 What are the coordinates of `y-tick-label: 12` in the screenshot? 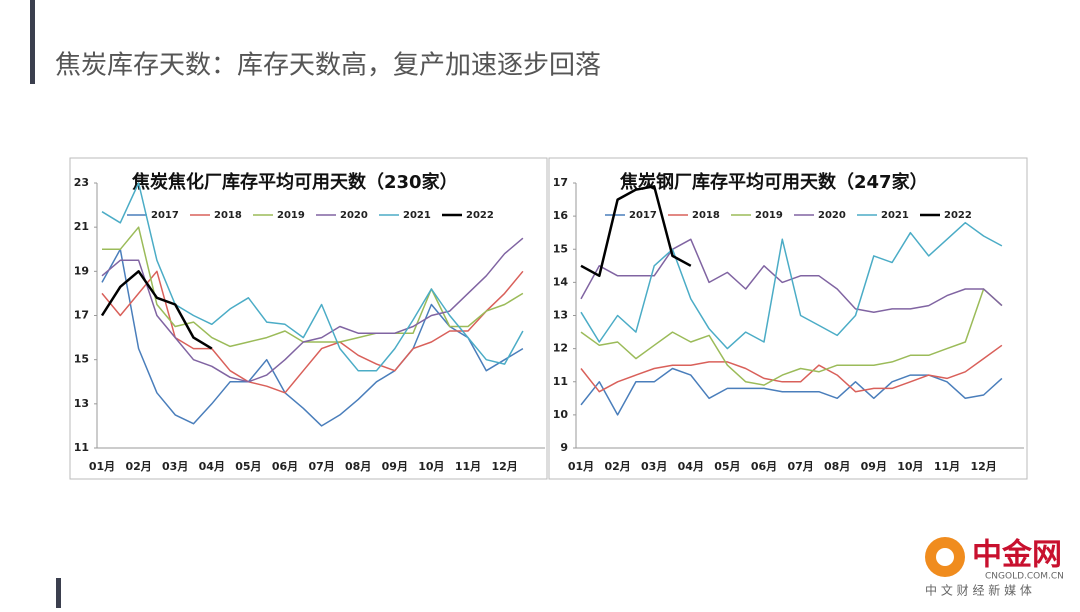 It's located at (560, 348).